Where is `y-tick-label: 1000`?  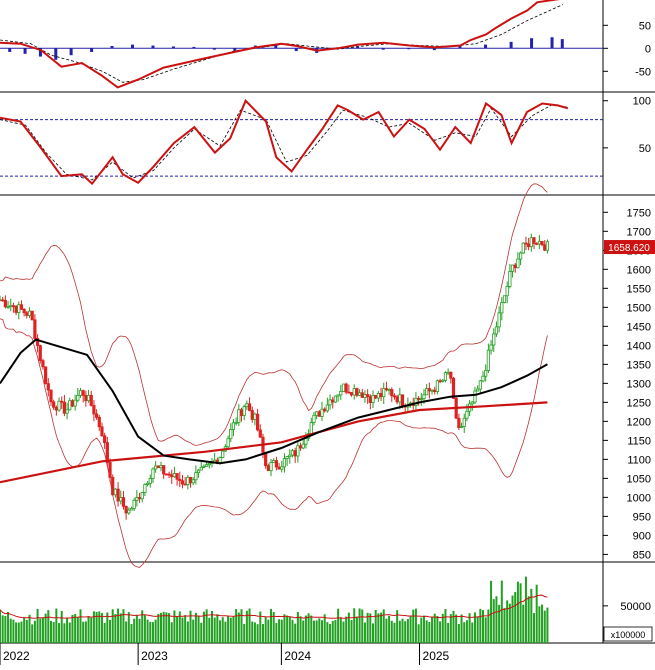
y-tick-label: 1000 is located at coordinates (639, 498).